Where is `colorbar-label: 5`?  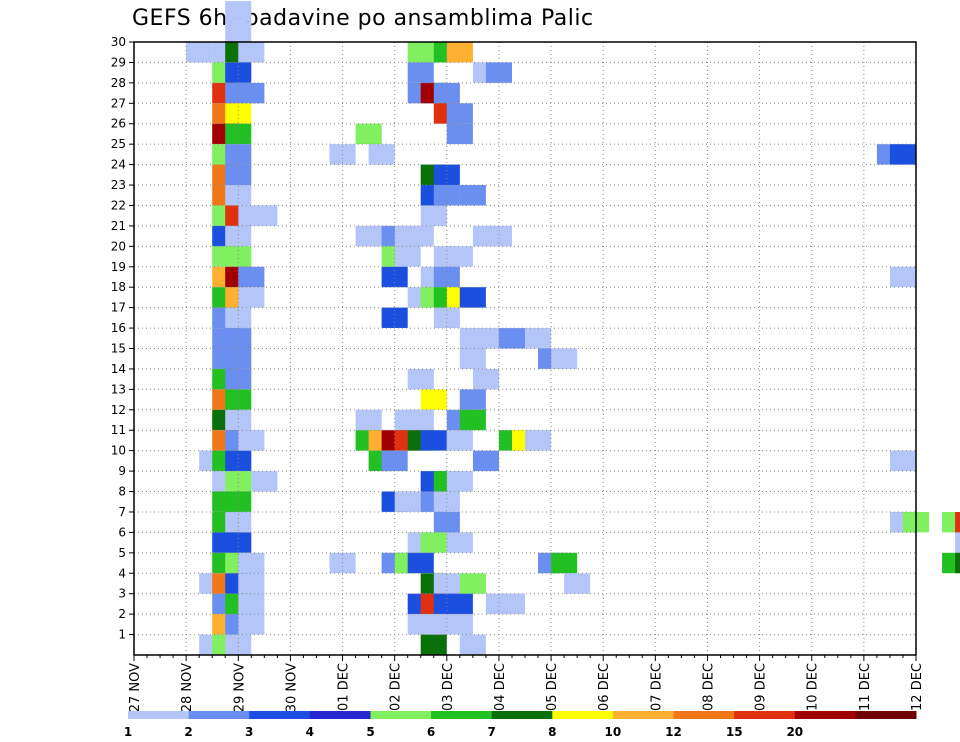 colorbar-label: 5 is located at coordinates (370, 732).